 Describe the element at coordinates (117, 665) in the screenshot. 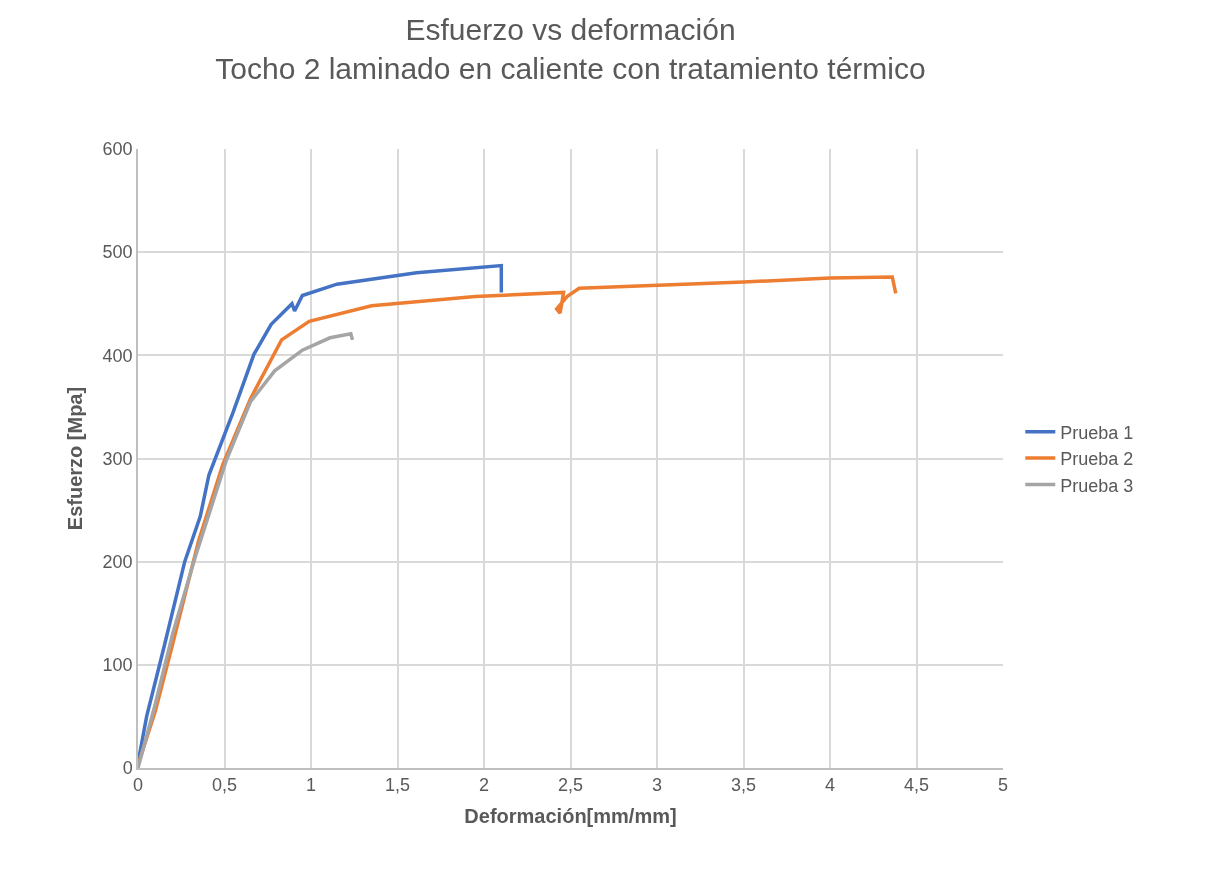

I see `y-tick-label: 100` at that location.